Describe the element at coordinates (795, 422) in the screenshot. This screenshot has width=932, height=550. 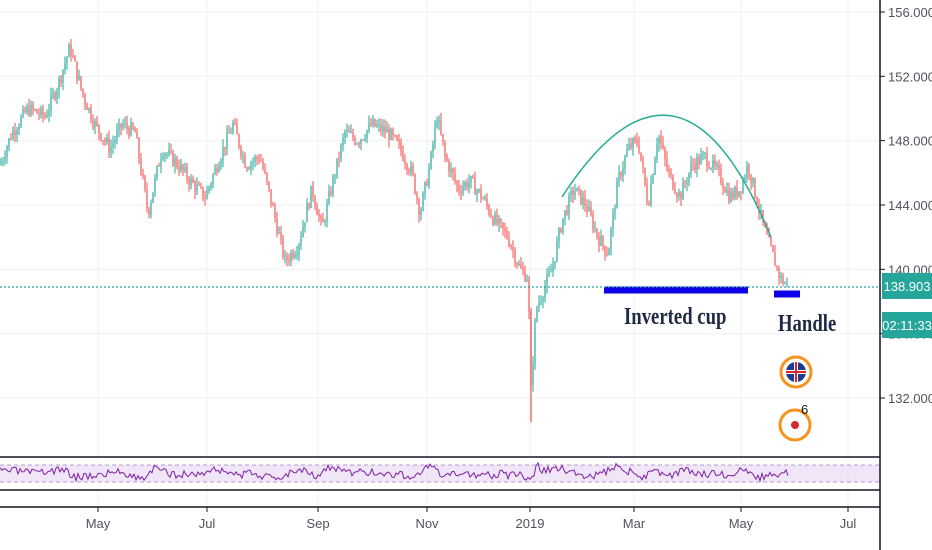
I see `dividend-event-icon: 6` at that location.